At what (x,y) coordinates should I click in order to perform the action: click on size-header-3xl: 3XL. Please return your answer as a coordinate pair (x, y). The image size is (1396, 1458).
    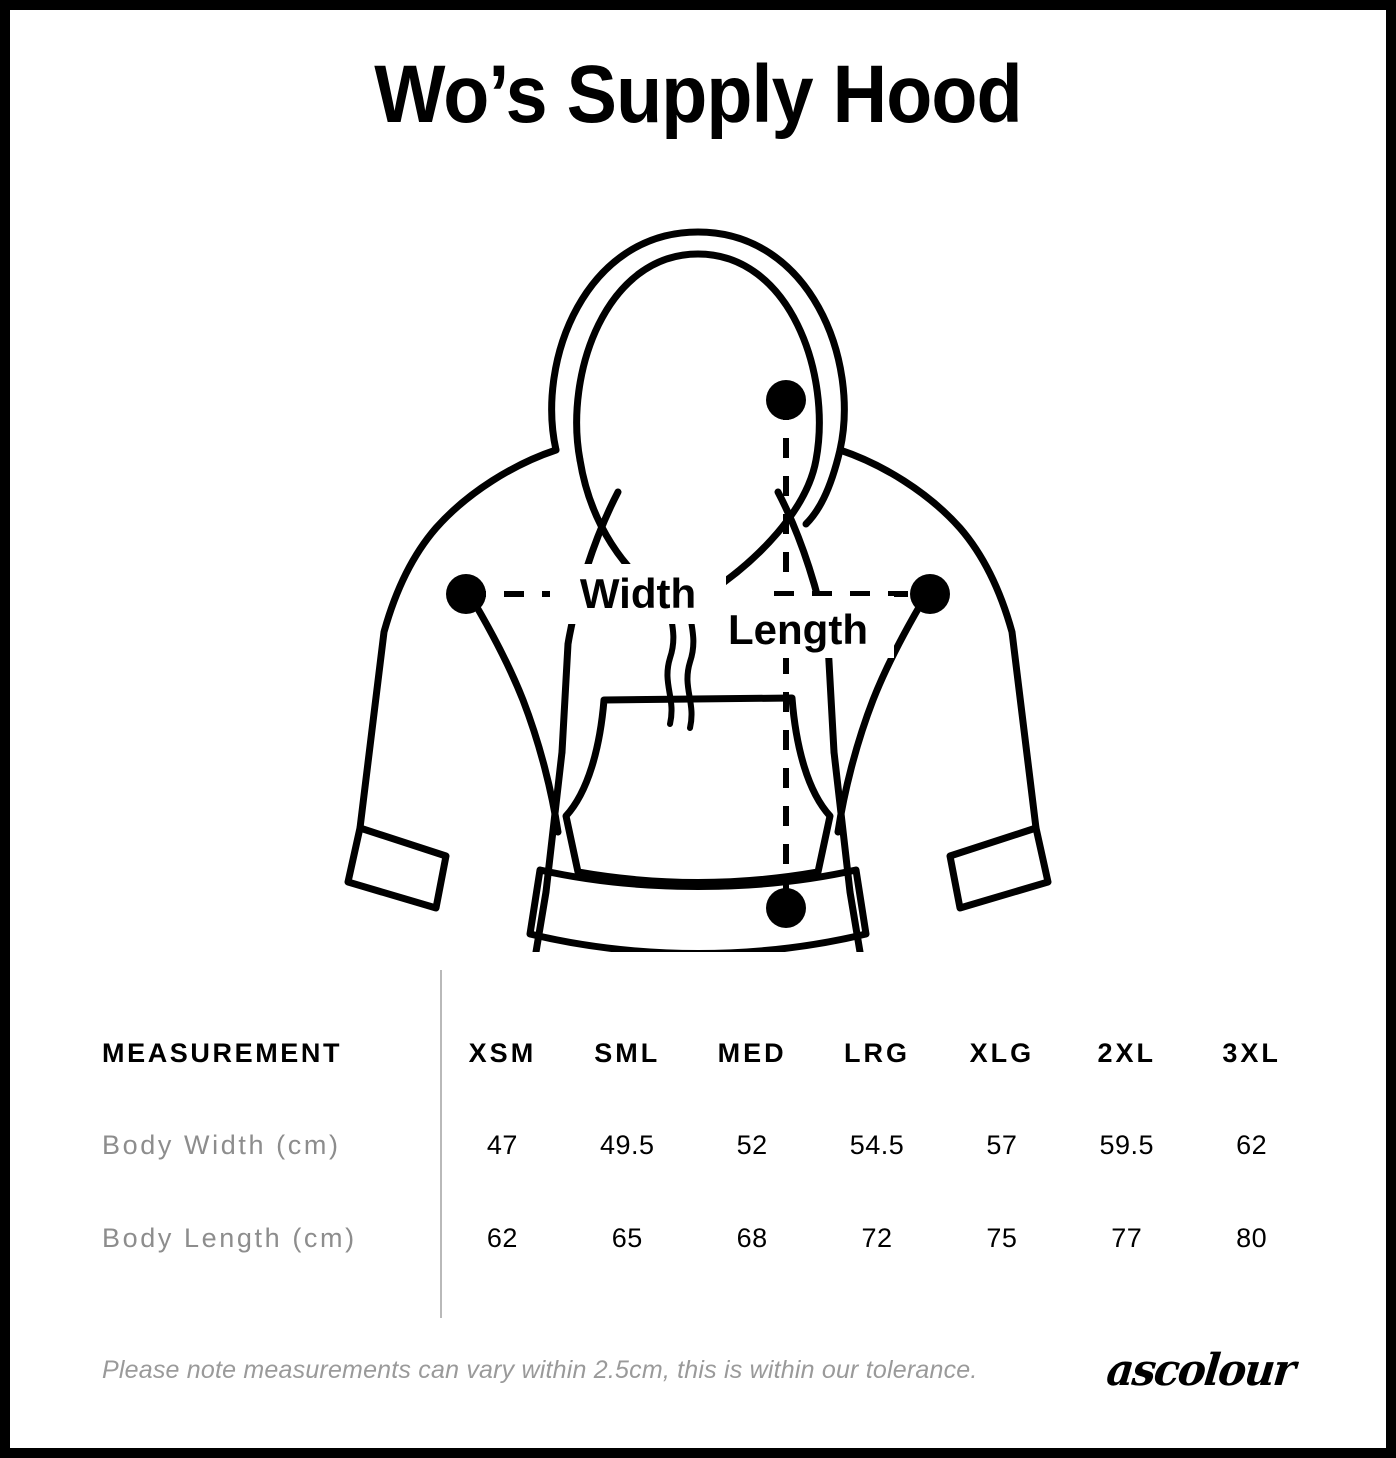
    Looking at the image, I should click on (1251, 1052).